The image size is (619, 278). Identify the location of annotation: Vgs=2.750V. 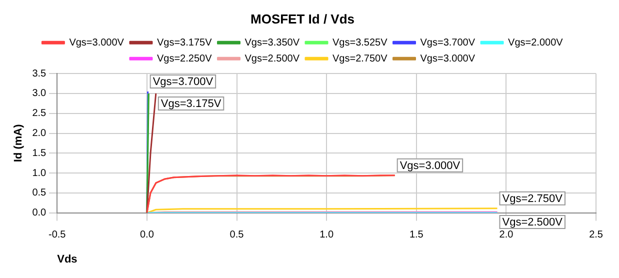
(533, 198).